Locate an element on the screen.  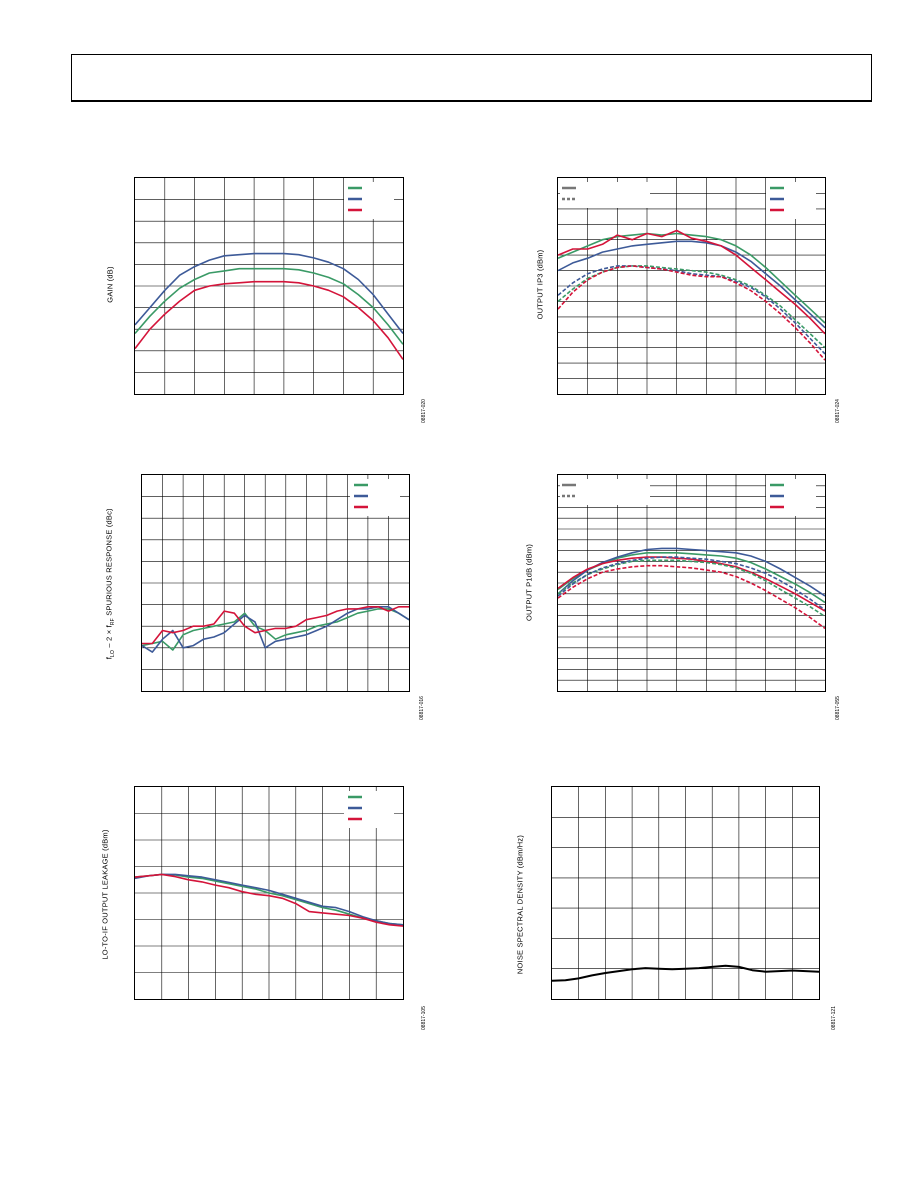
leak-figure-id: 08817-105 is located at coordinates (424, 1018).